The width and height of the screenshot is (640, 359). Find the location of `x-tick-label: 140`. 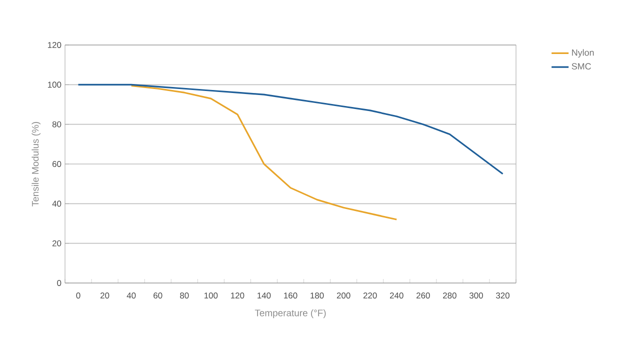

x-tick-label: 140 is located at coordinates (264, 295).